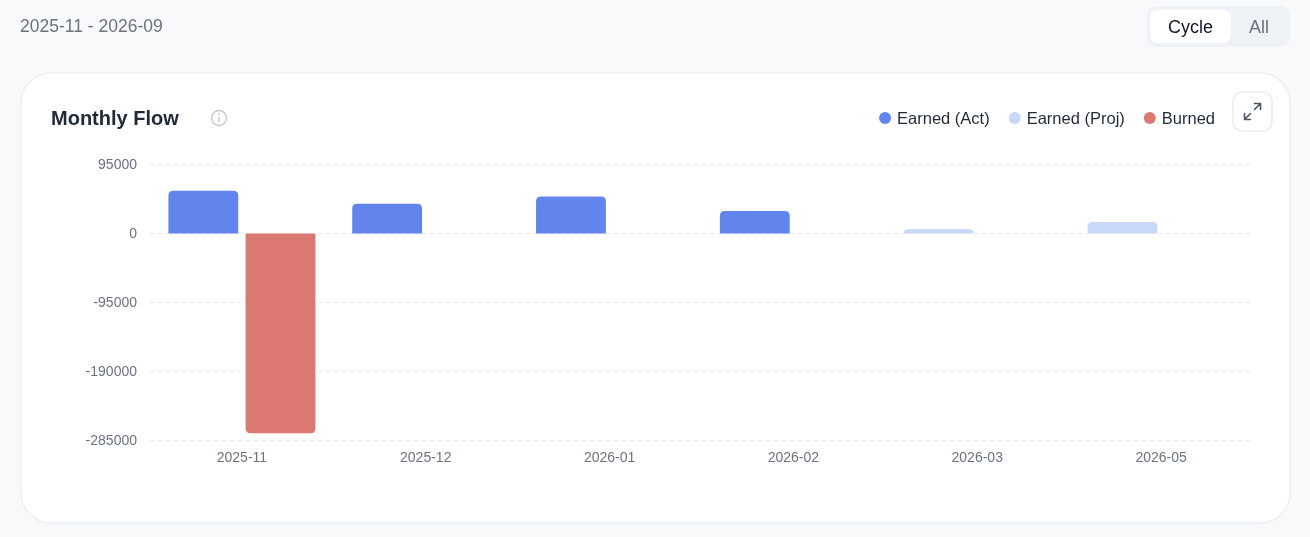  I want to click on y-tick-label: -190000, so click(111, 371).